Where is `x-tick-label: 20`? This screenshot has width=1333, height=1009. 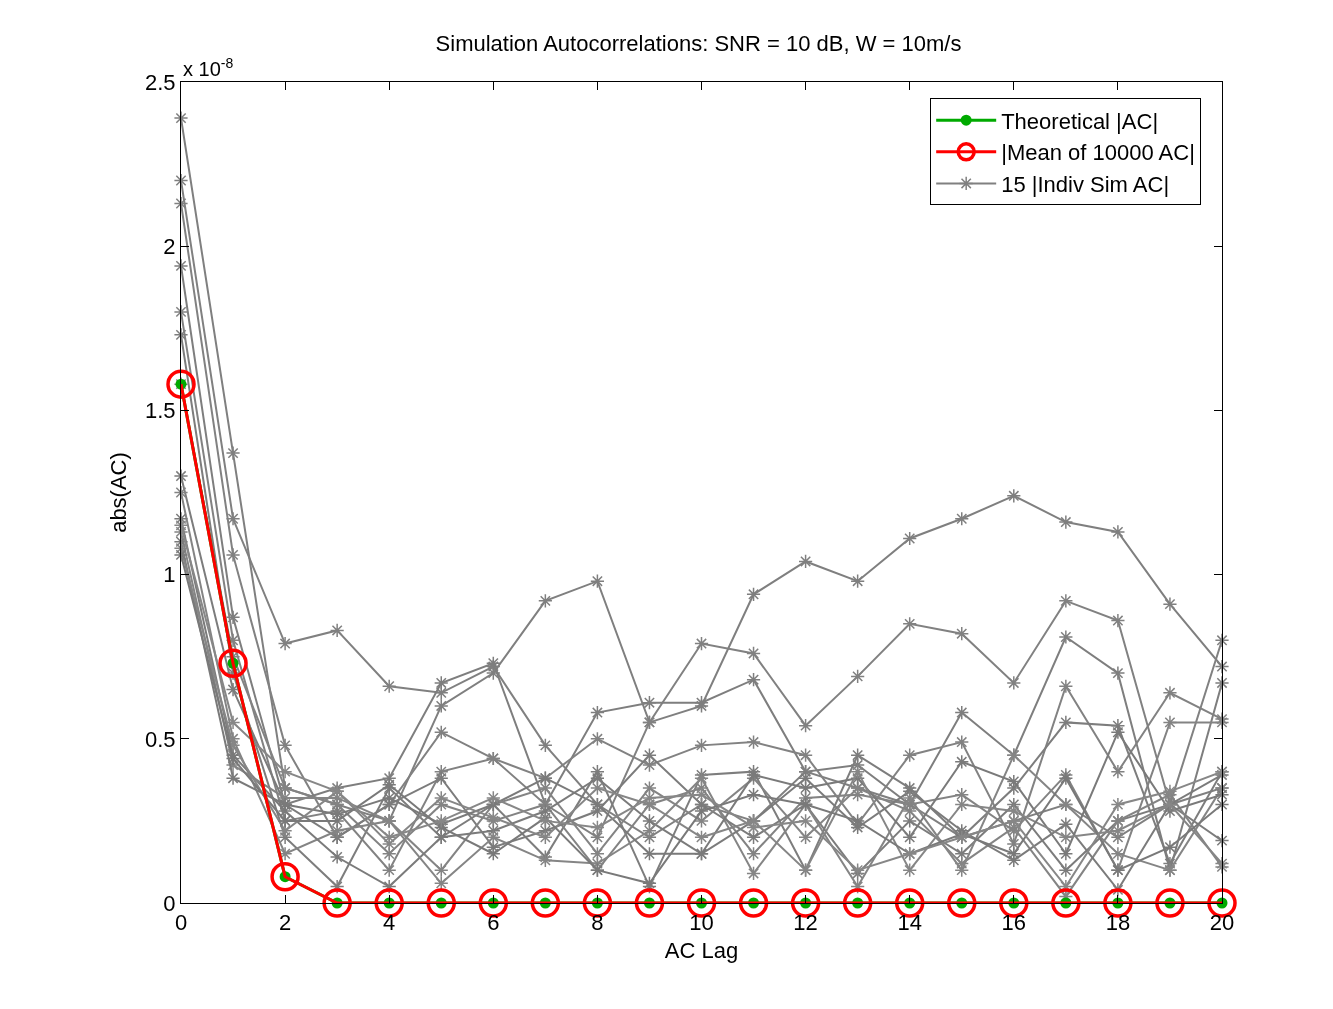 x-tick-label: 20 is located at coordinates (1222, 923).